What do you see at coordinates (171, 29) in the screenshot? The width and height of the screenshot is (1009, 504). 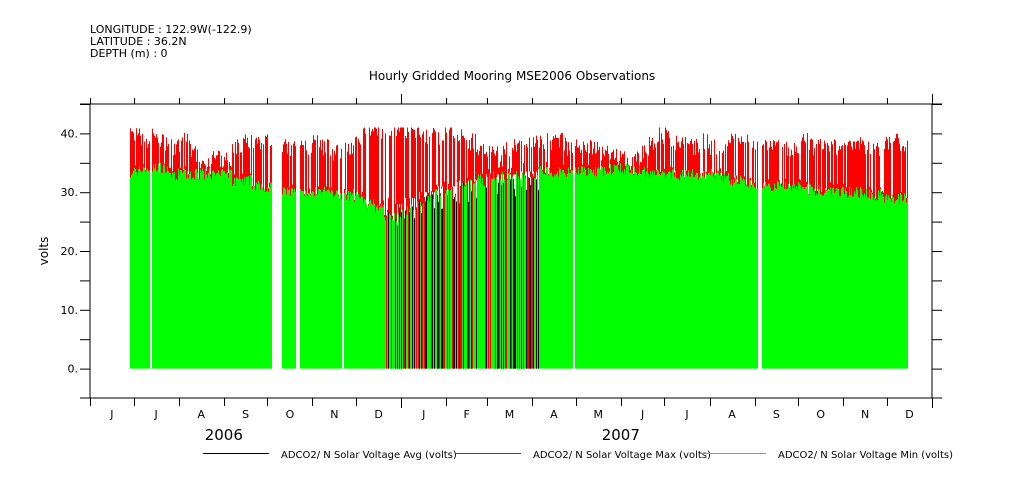 I see `longitude-label: LONGITUDE : 122.9W(-122.9)` at bounding box center [171, 29].